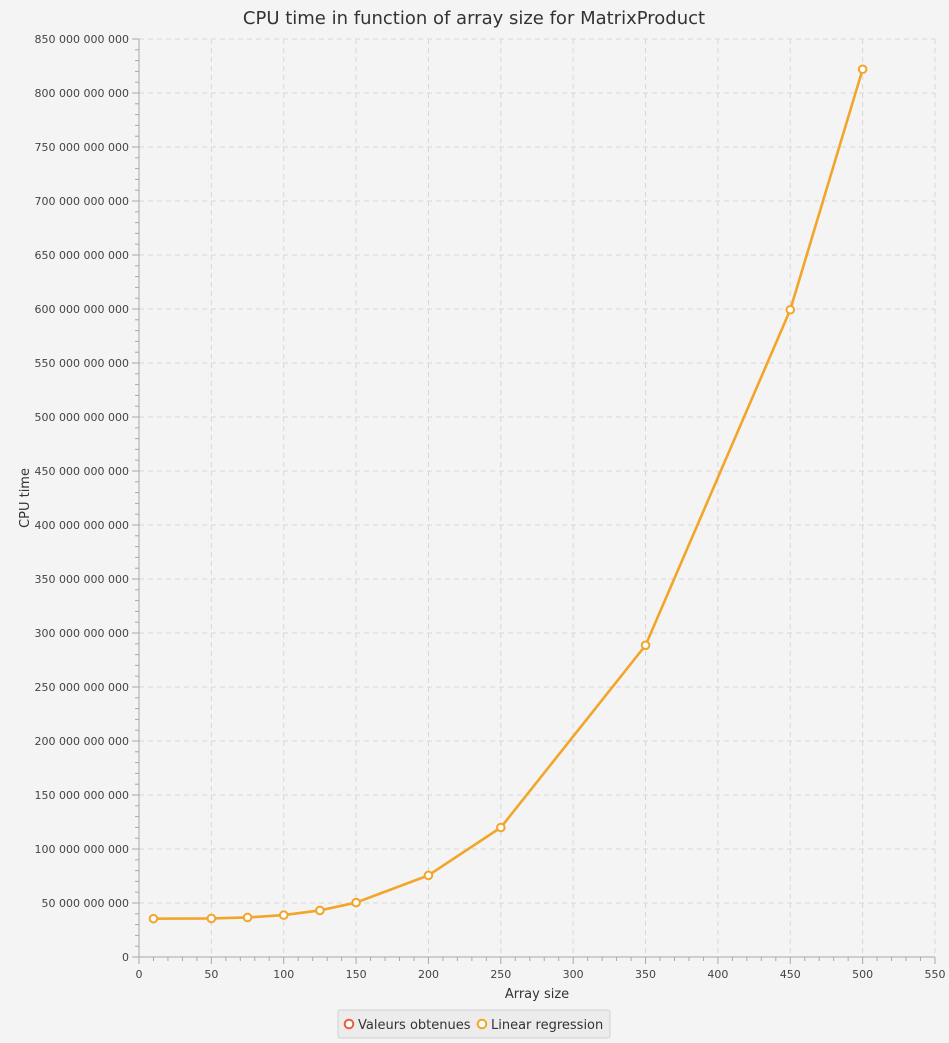 This screenshot has height=1043, width=949. I want to click on x-tick-label: 200, so click(428, 974).